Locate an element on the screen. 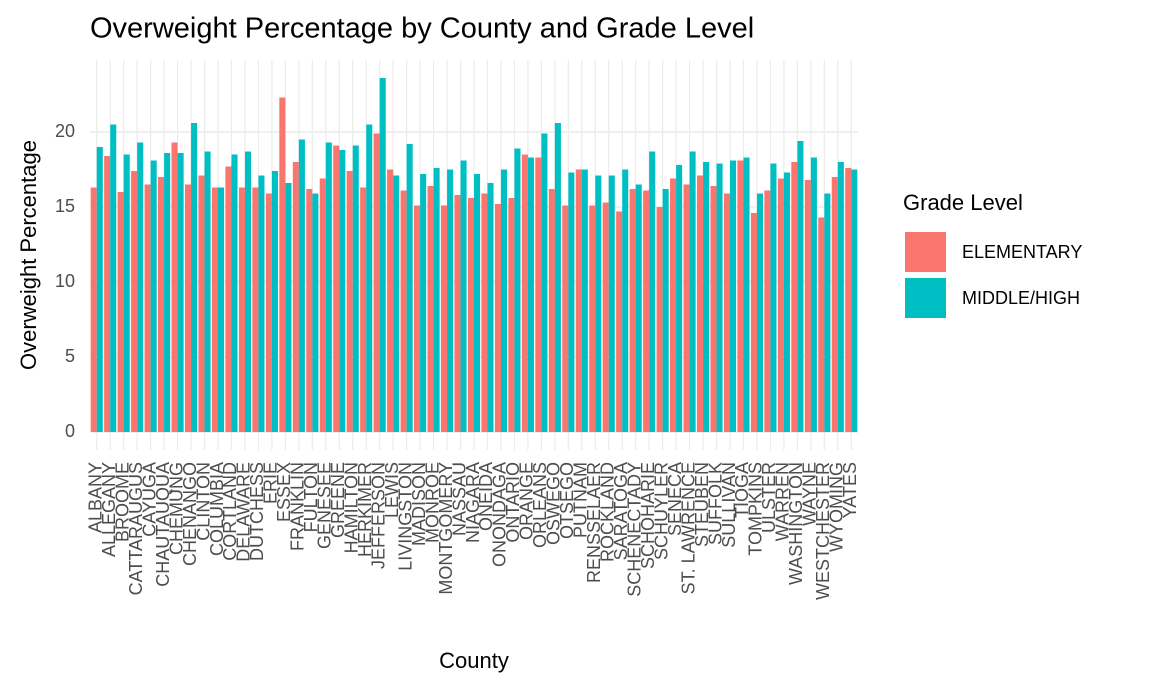  x-tick-label: TOMPKINS is located at coordinates (756, 509).